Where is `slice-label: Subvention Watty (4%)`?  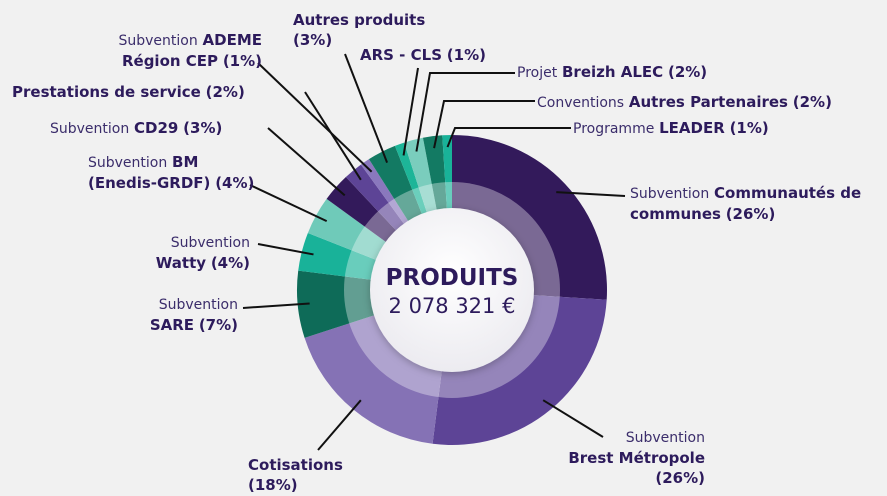 slice-label: Subvention Watty (4%) is located at coordinates (190, 253).